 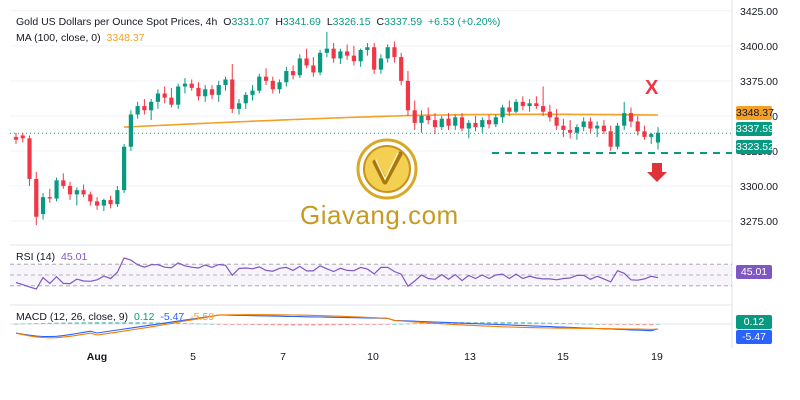 I want to click on macd-signal-line, so click(x=337, y=326).